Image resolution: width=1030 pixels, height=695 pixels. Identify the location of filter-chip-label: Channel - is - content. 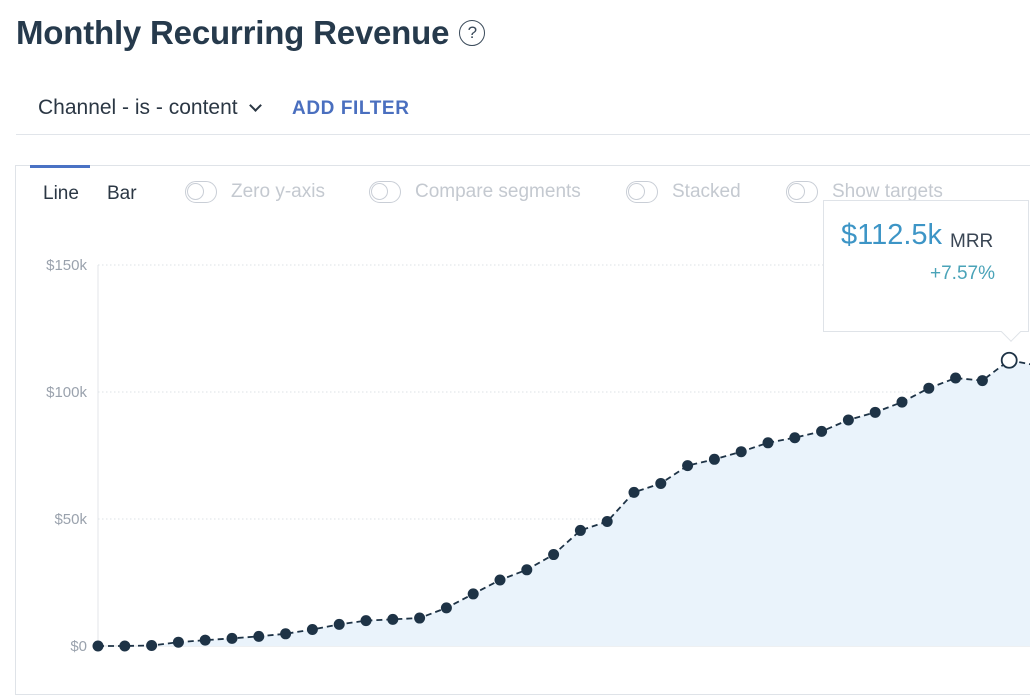
(138, 107).